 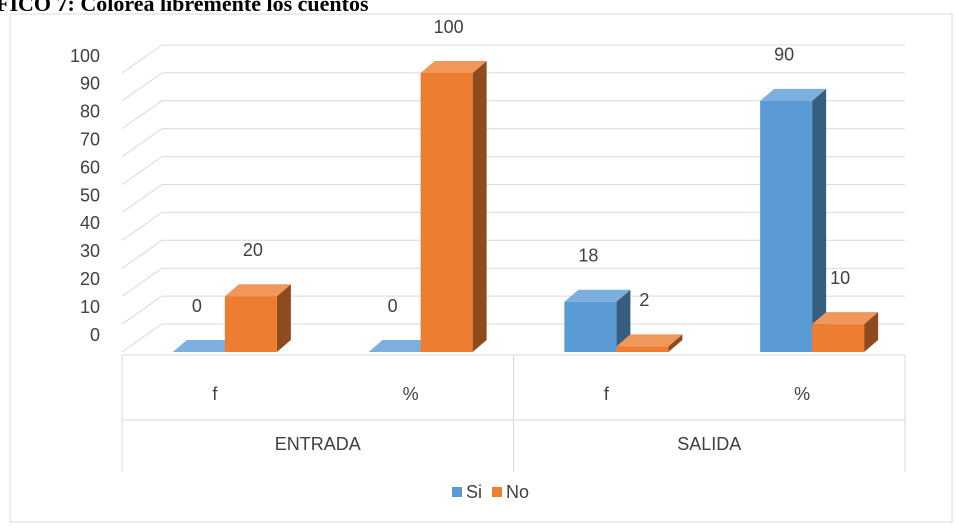 I want to click on data-label: 2, so click(x=644, y=300).